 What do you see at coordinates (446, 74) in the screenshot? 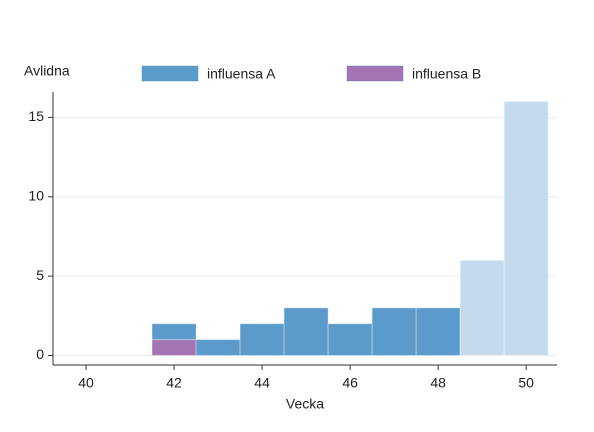
I see `legend-label: influensa B` at bounding box center [446, 74].